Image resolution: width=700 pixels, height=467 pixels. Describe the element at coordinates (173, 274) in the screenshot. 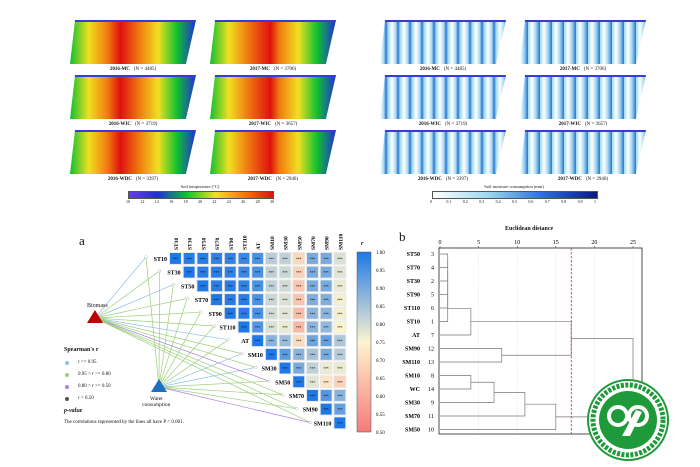

I see `row-label: ST30` at that location.